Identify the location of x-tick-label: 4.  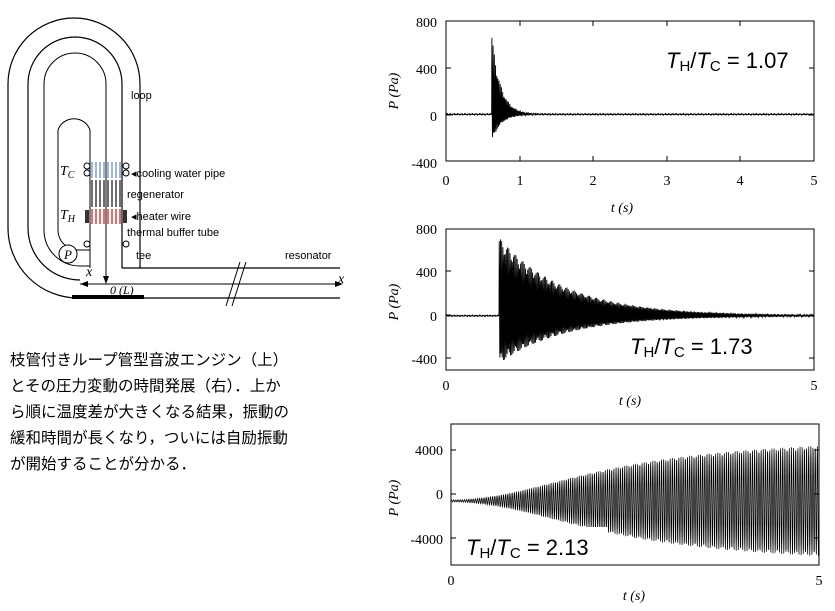
(740, 181).